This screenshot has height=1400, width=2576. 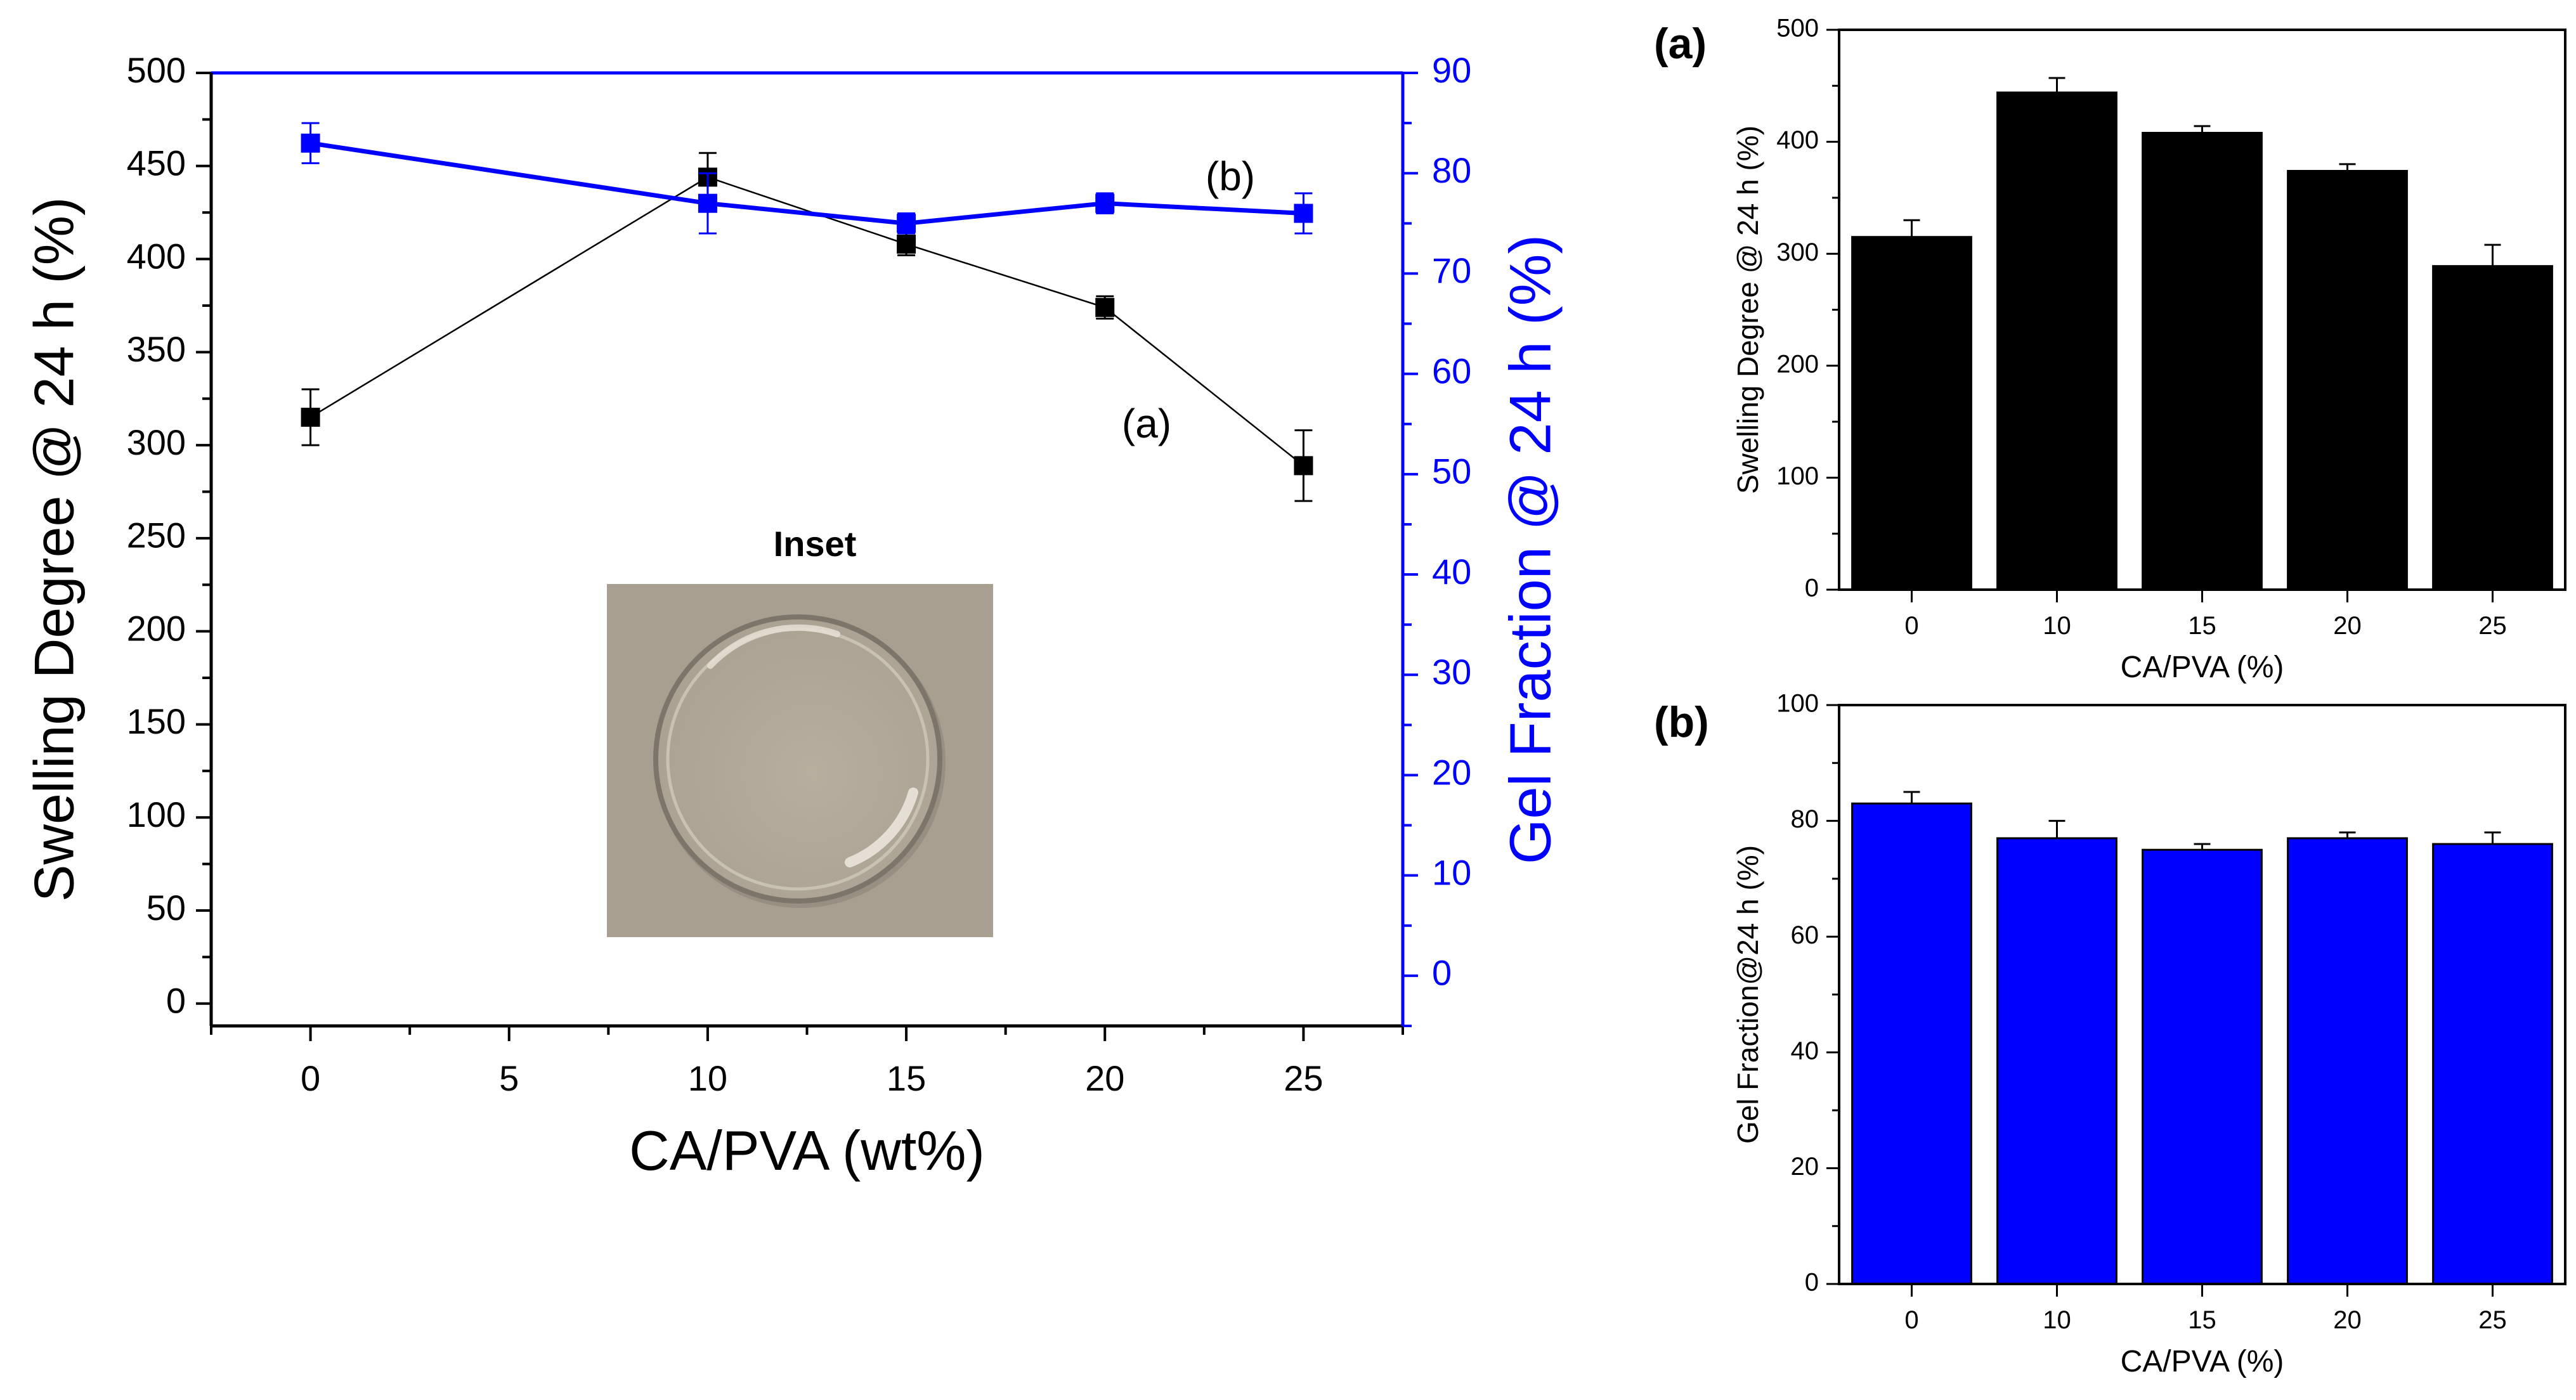 I want to click on main-x-tick-label: 25, so click(x=1303, y=1078).